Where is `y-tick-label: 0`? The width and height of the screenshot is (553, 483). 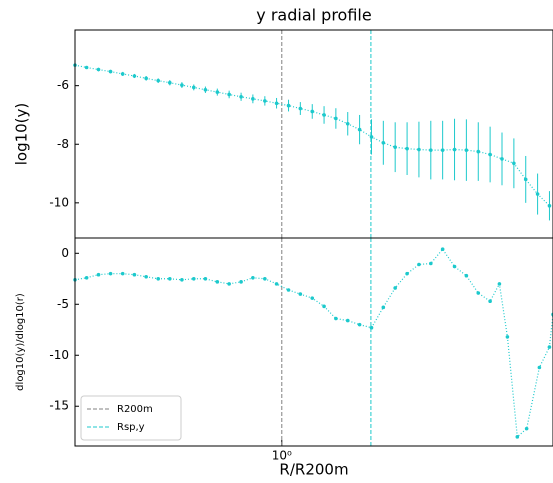
y-tick-label: 0 is located at coordinates (65, 253).